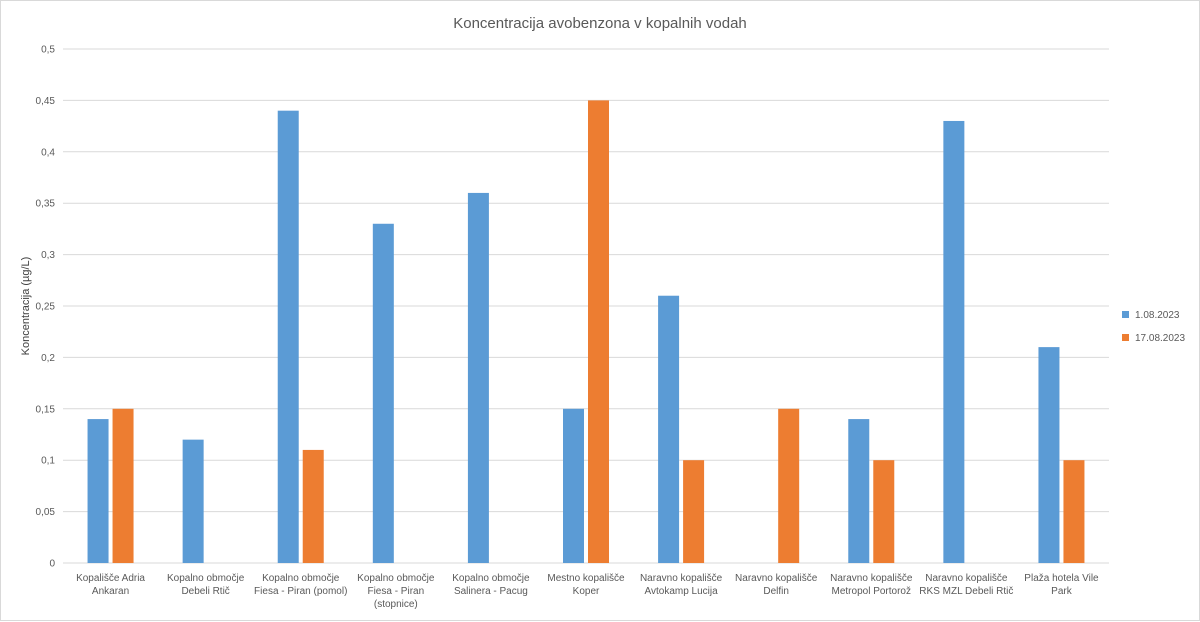  I want to click on legend-label: 17.08.2023, so click(1160, 338).